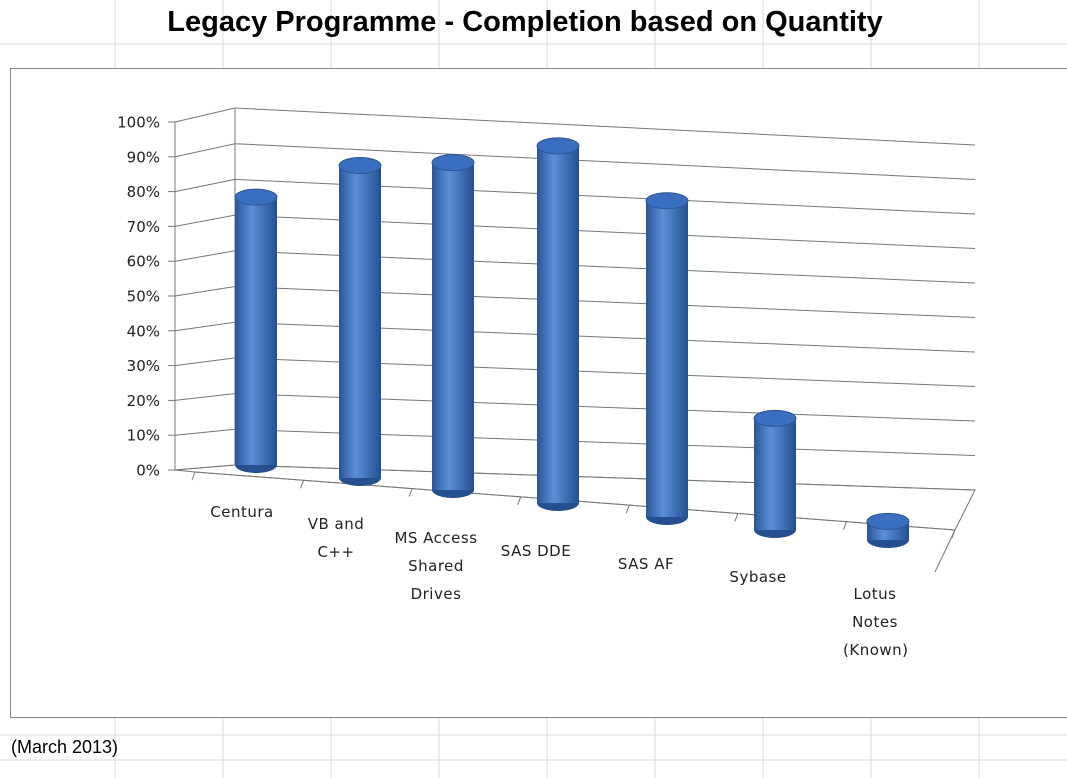 Image resolution: width=1067 pixels, height=778 pixels. I want to click on y-tick-label: 100%, so click(138, 123).